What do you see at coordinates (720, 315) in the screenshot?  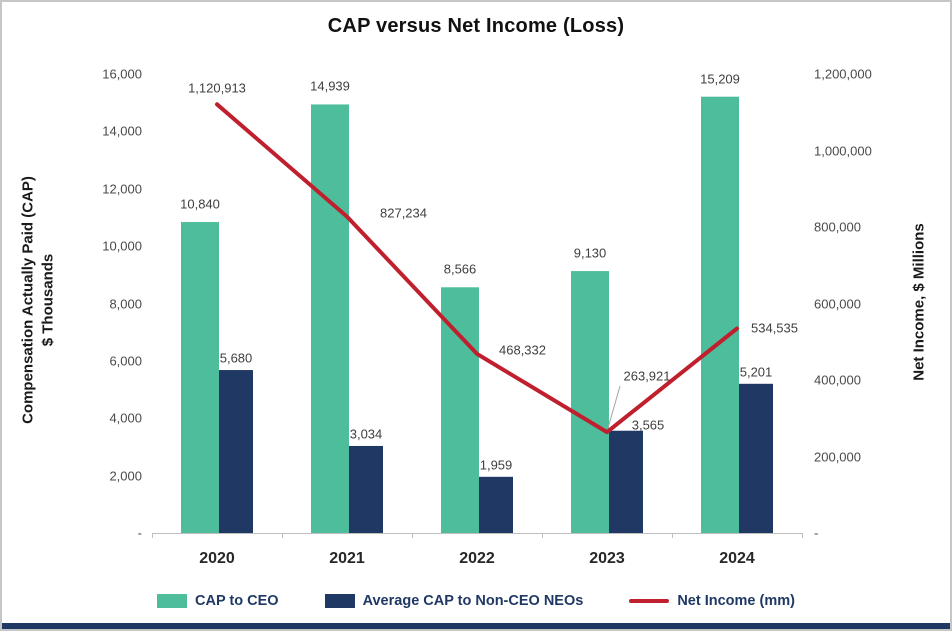 I see `bar-cap-to-ceo-2024` at bounding box center [720, 315].